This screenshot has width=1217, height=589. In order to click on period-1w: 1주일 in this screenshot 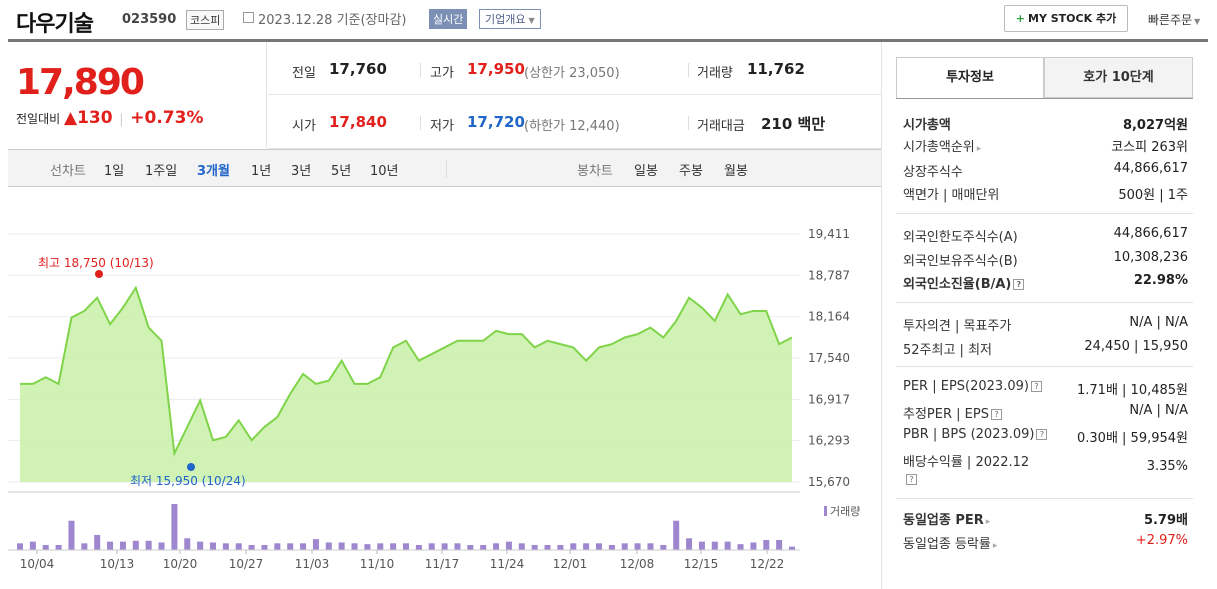, I will do `click(161, 171)`.